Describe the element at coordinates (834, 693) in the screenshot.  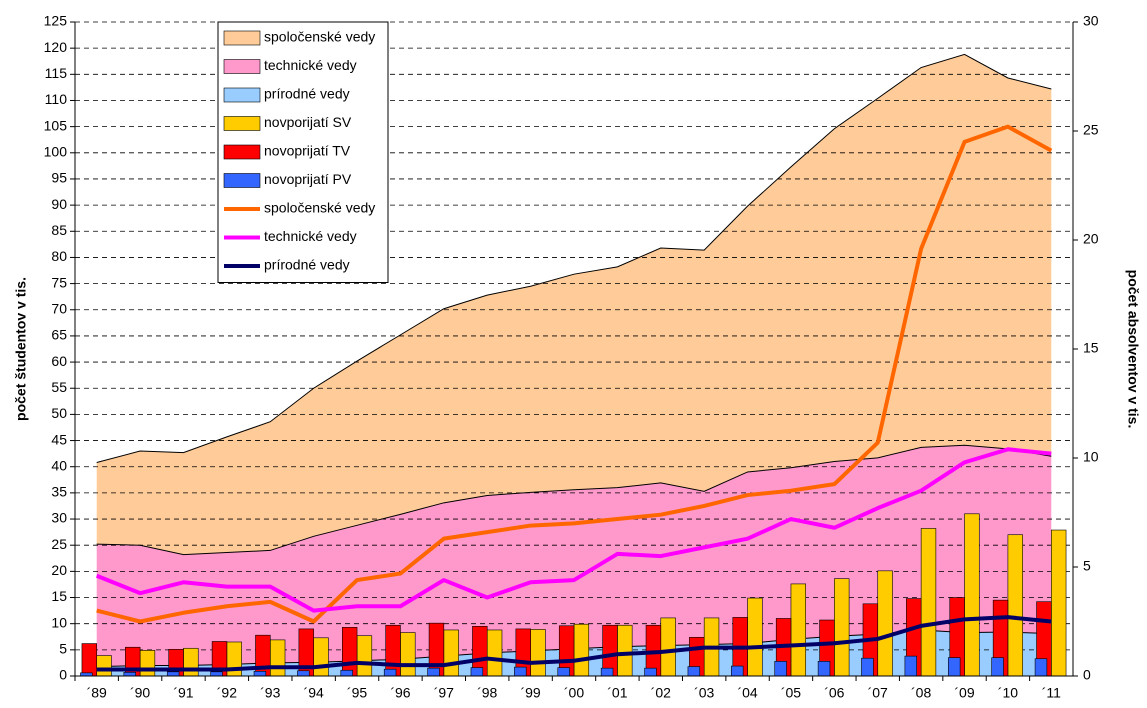
I see `x-tick-label: ´06` at that location.